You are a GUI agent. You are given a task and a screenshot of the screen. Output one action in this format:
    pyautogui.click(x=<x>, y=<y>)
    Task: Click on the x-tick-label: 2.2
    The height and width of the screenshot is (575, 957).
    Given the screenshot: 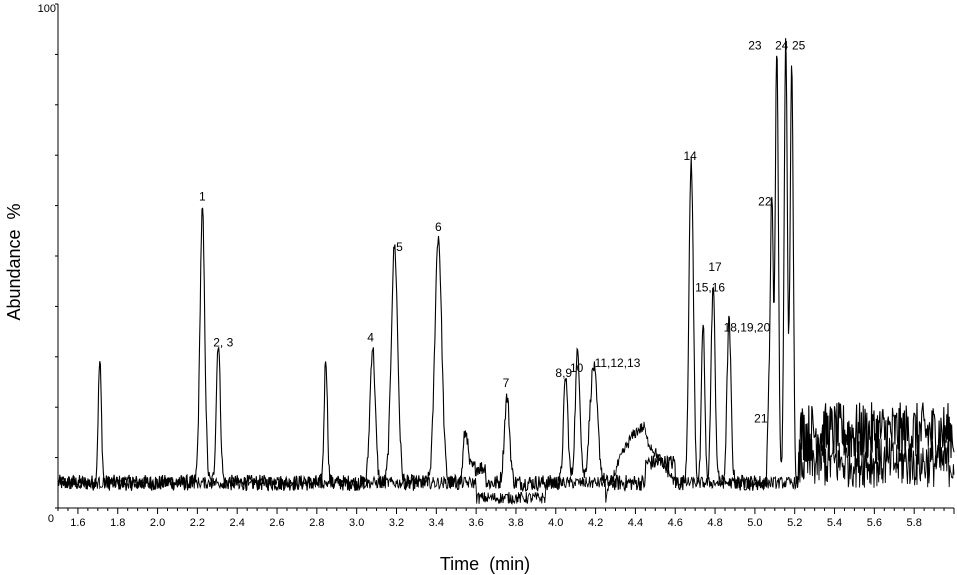 What is the action you would take?
    pyautogui.click(x=197, y=523)
    